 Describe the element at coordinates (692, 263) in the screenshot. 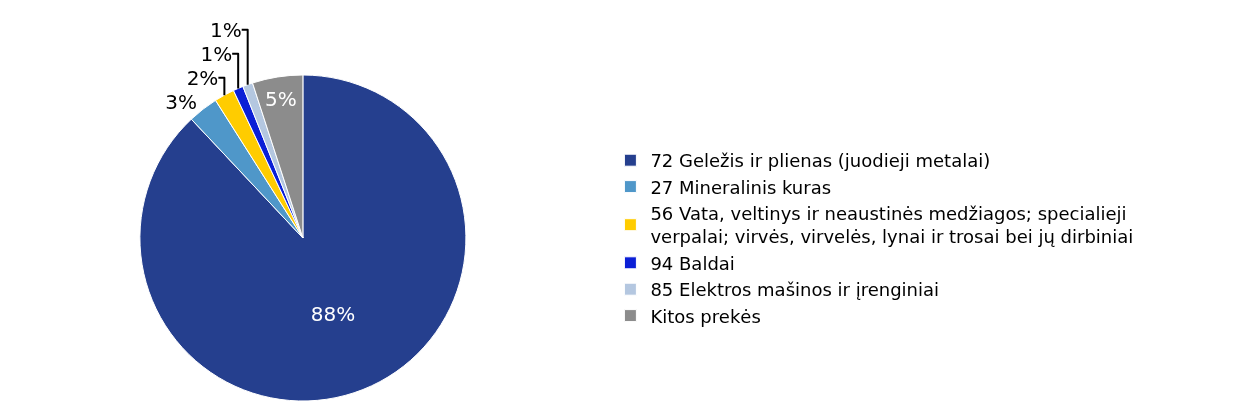

I see `legend-label: 94 Baldai` at that location.